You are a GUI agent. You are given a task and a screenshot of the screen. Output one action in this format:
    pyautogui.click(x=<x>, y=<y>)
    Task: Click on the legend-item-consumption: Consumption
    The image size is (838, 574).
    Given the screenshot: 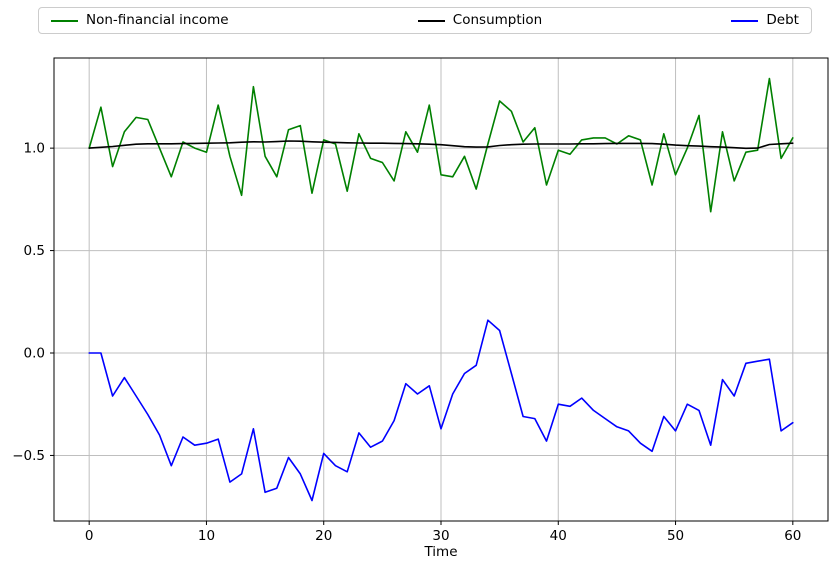 What is the action you would take?
    pyautogui.click(x=480, y=19)
    